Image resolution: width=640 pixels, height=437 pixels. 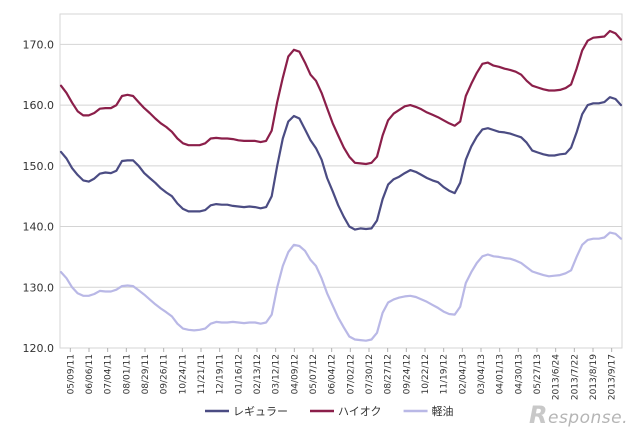 What do you see at coordinates (183, 374) in the screenshot?
I see `x-tick-label: 10/24/11` at bounding box center [183, 374].